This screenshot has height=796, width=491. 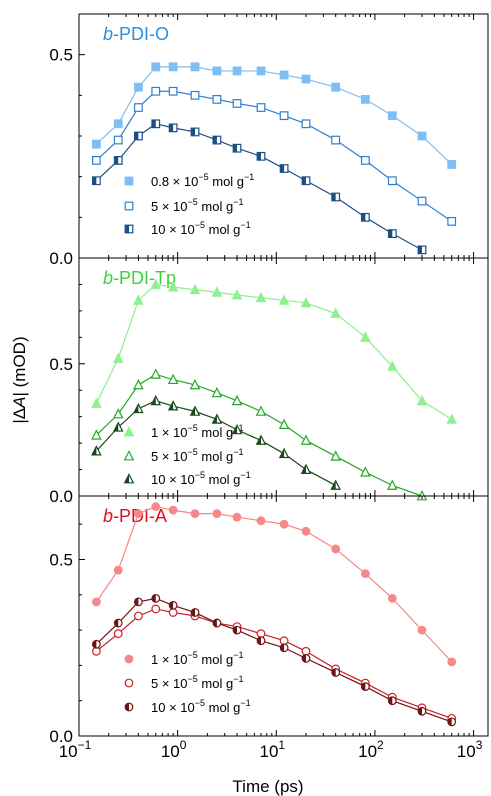 I want to click on panel-2-series-1-fit, so click(x=274, y=351).